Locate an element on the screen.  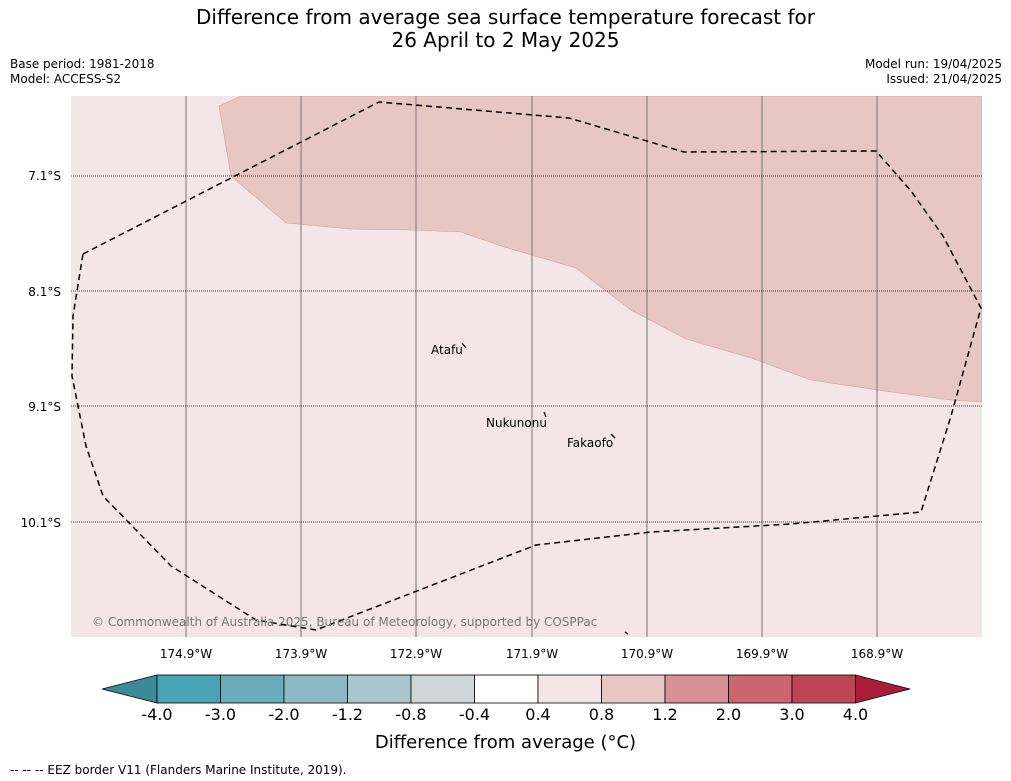
nukunonu-atoll is located at coordinates (545, 414).